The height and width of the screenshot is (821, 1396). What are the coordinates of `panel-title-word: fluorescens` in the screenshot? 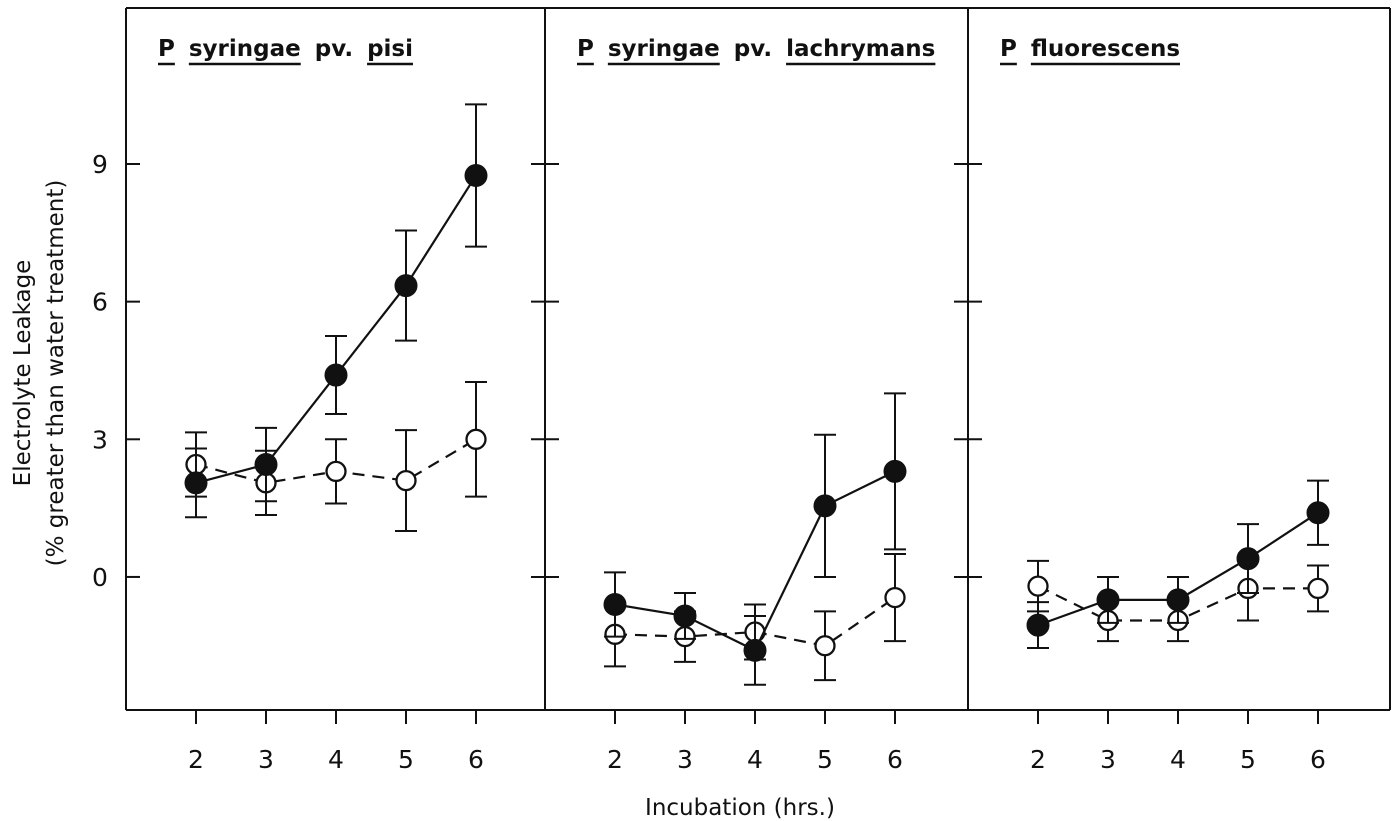 It's located at (1105, 49).